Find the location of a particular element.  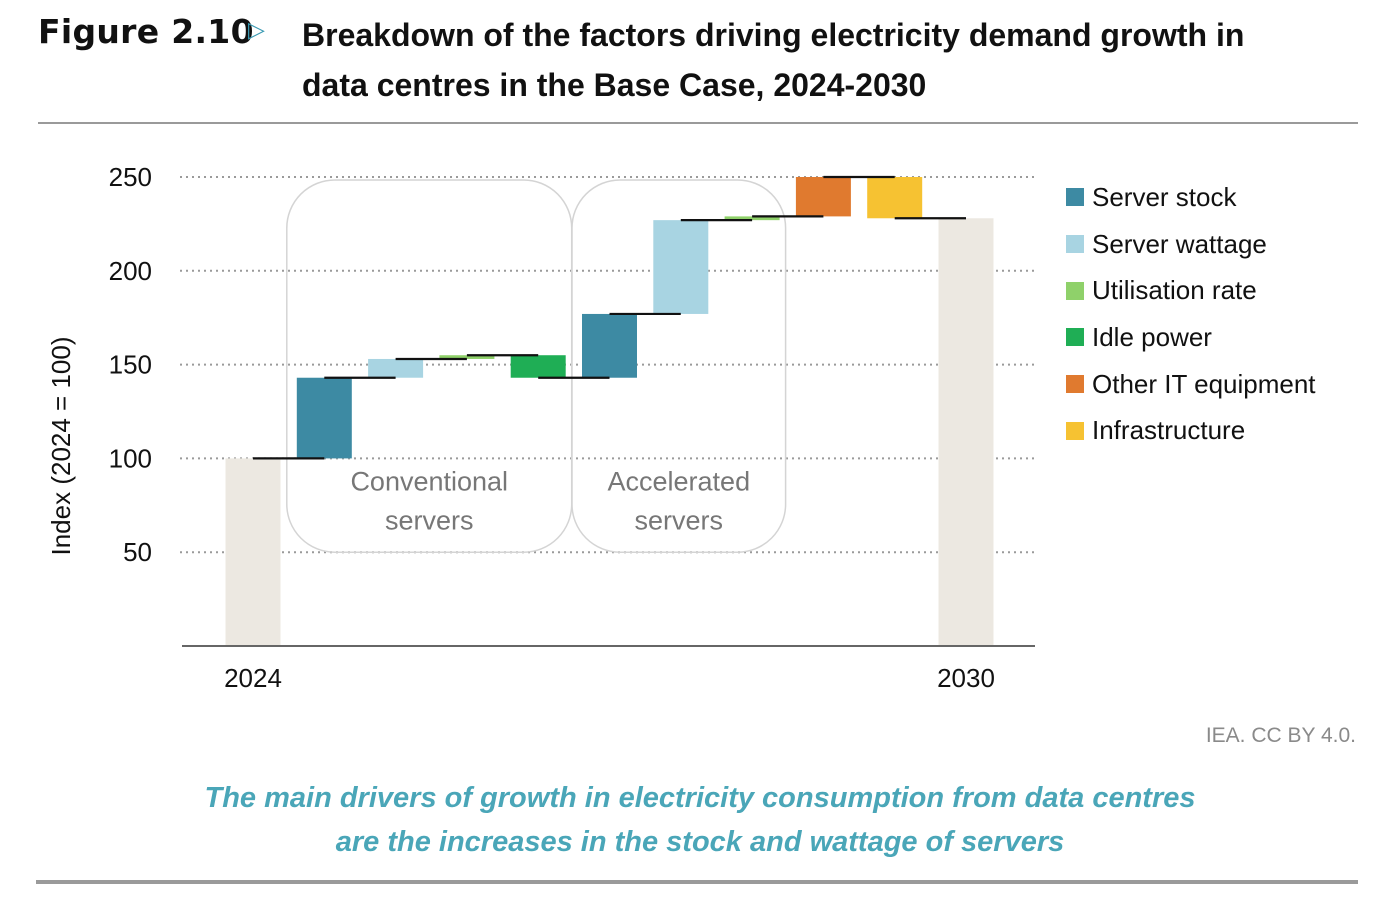

legend-item-infrastructure: Infrastructure is located at coordinates (1191, 430).